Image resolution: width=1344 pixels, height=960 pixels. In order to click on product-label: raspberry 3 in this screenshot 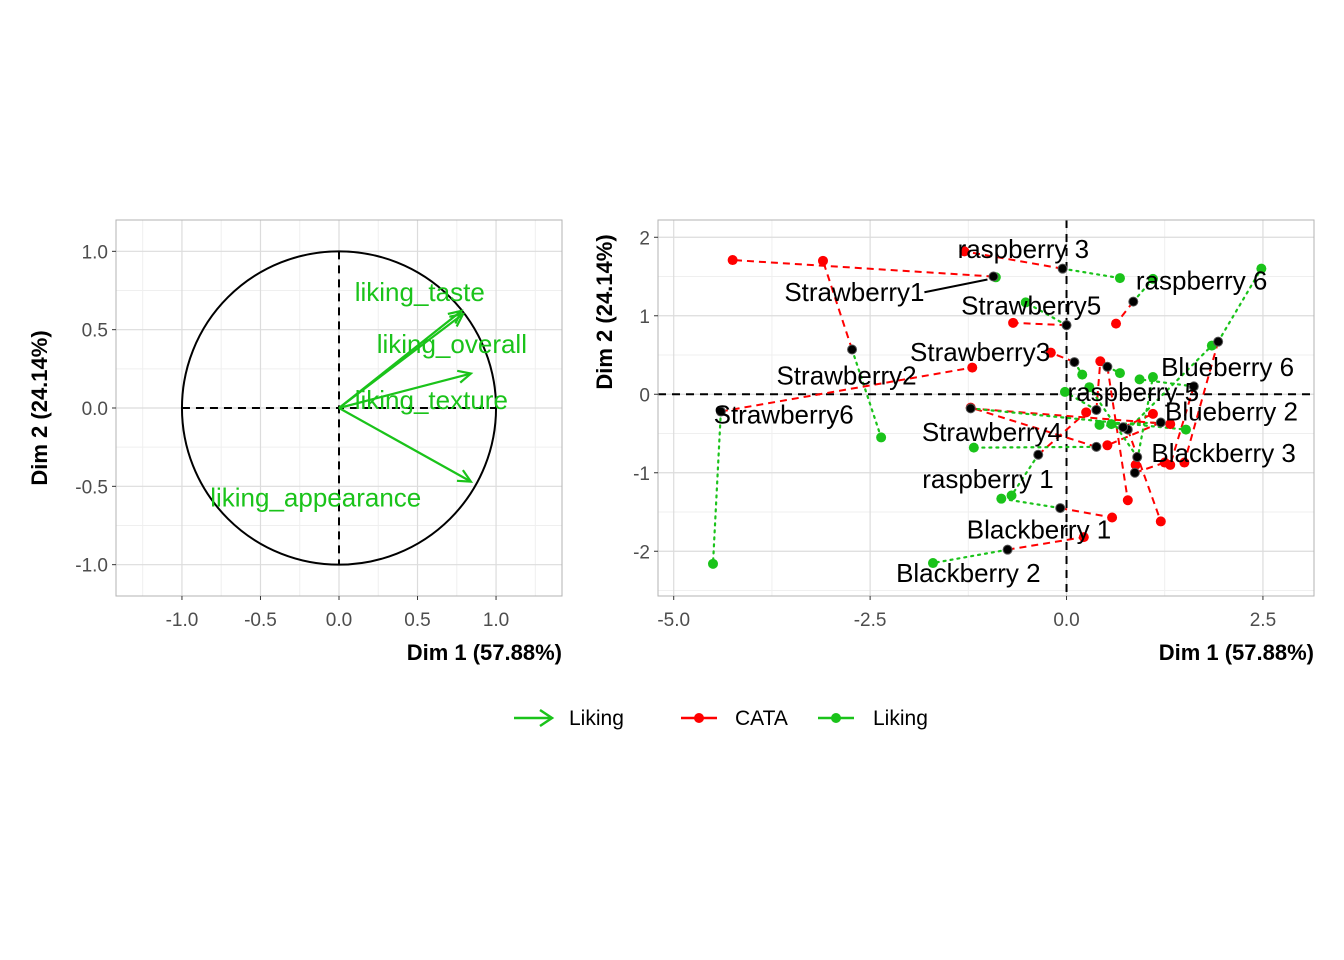, I will do `click(1024, 249)`.